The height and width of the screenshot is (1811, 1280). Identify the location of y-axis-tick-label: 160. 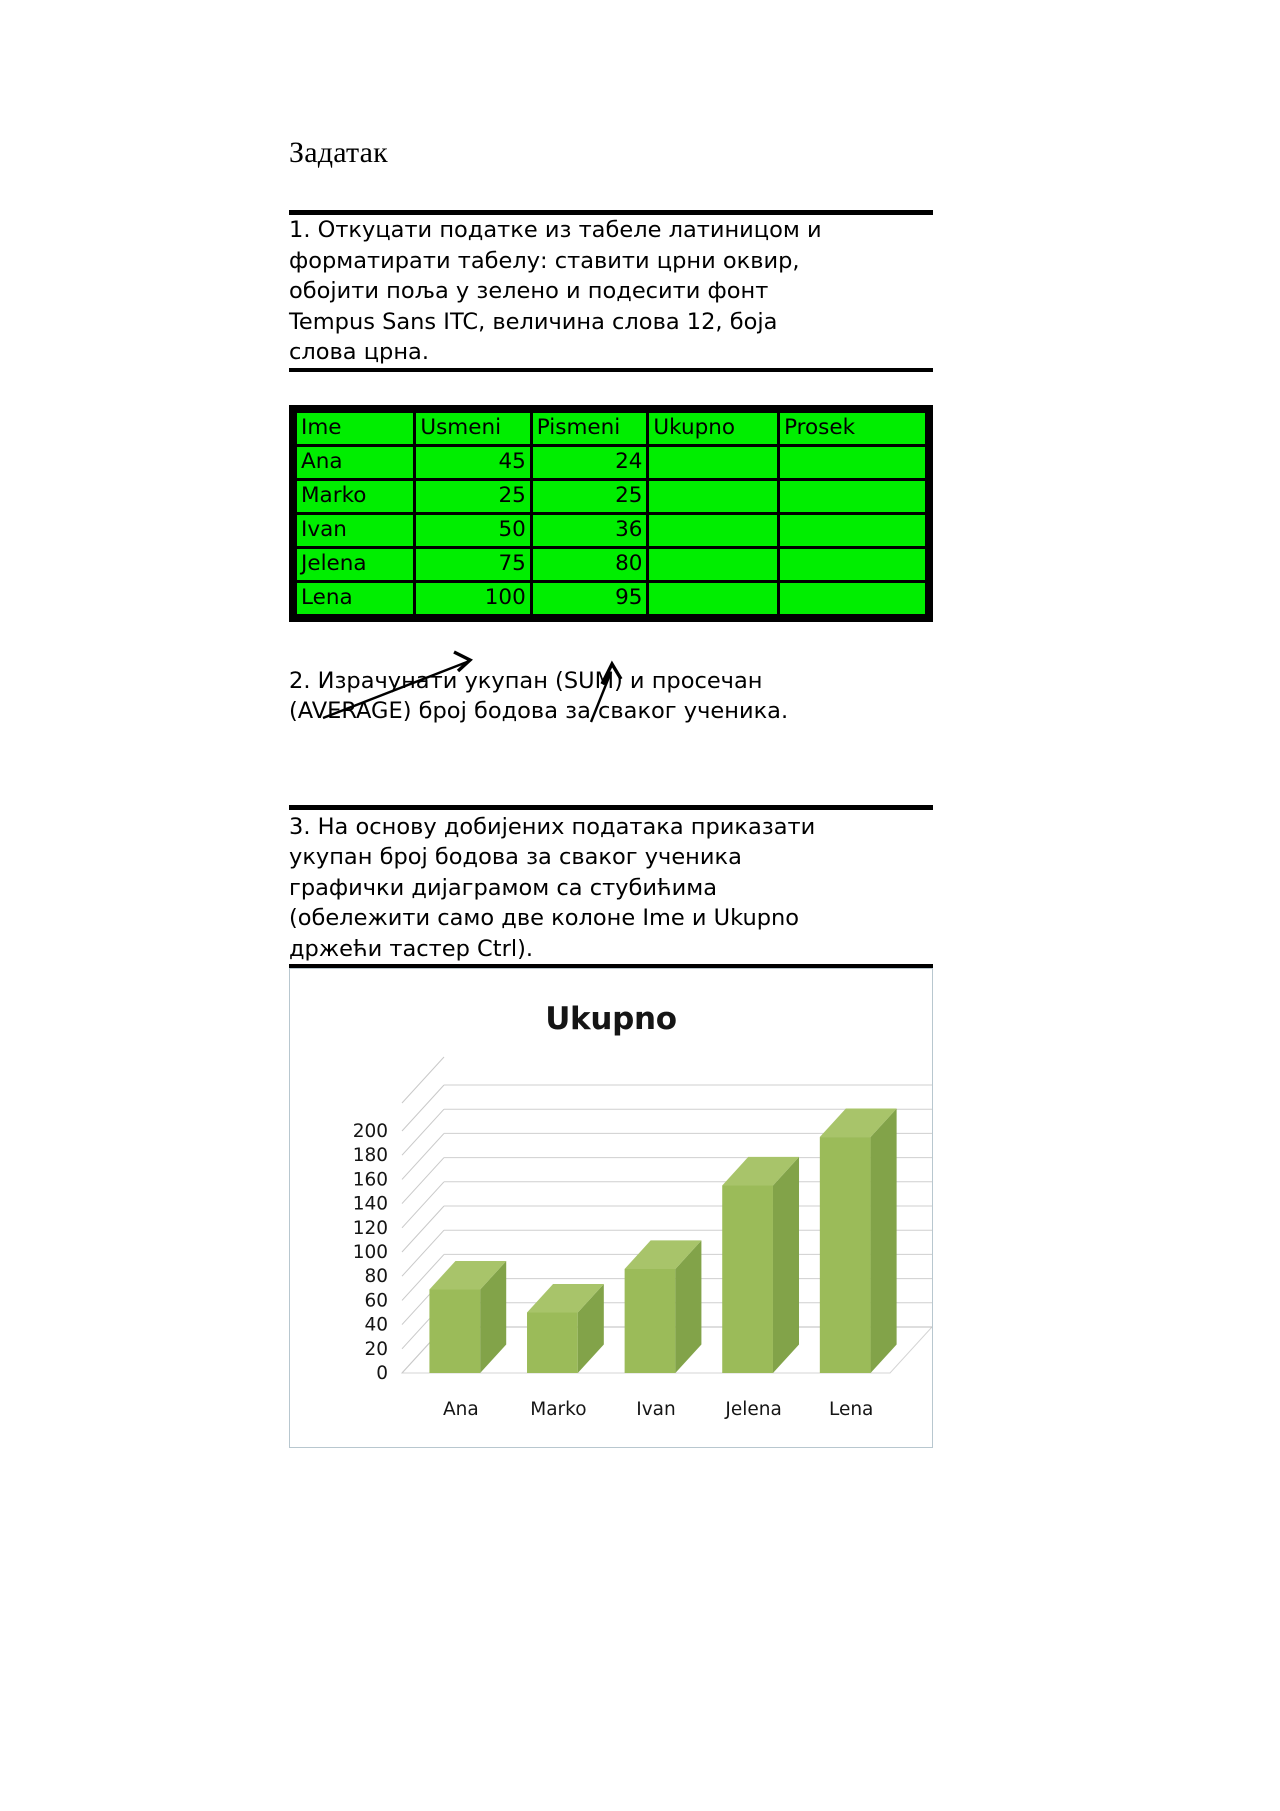
(370, 1179).